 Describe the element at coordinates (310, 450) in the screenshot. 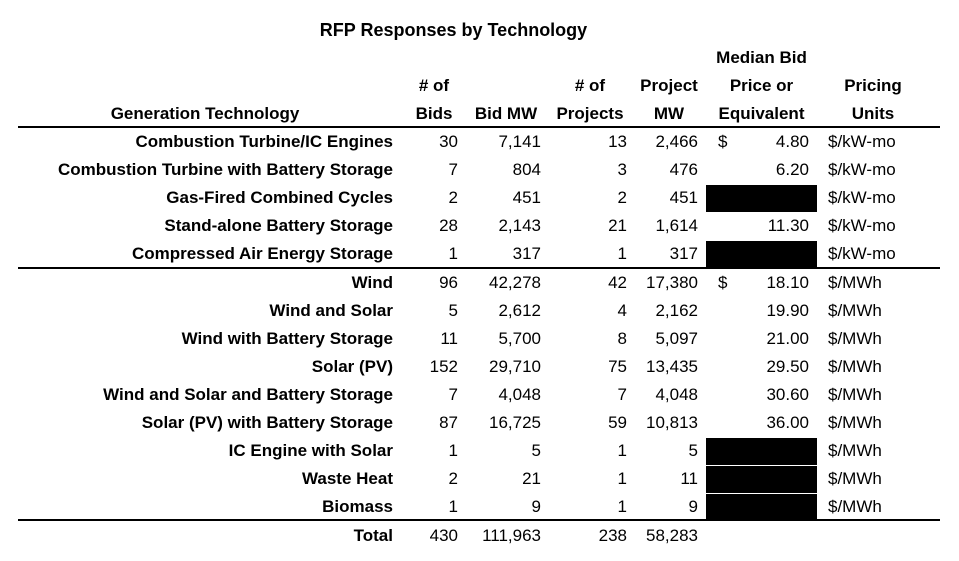

I see `technology-cell: IC Engine with Solar` at that location.